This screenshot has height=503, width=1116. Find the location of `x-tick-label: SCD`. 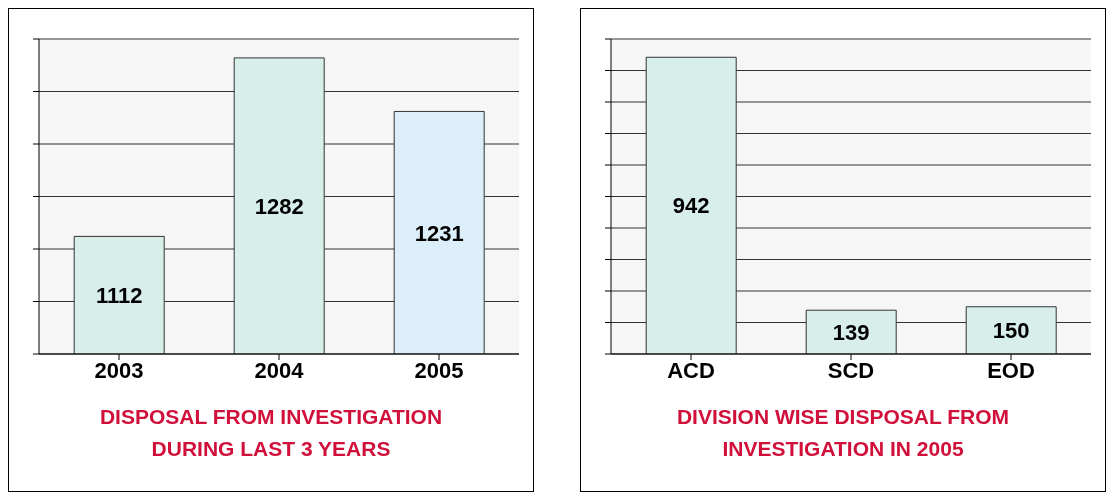

x-tick-label: SCD is located at coordinates (851, 370).